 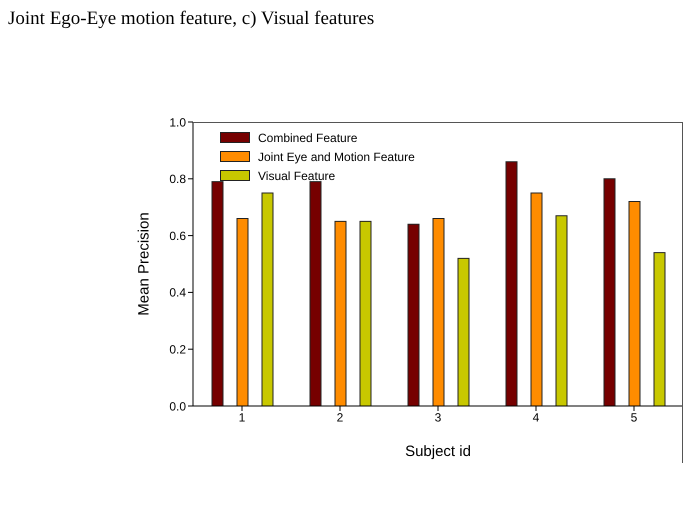 I want to click on legend-label: Combined Feature, so click(x=308, y=137).